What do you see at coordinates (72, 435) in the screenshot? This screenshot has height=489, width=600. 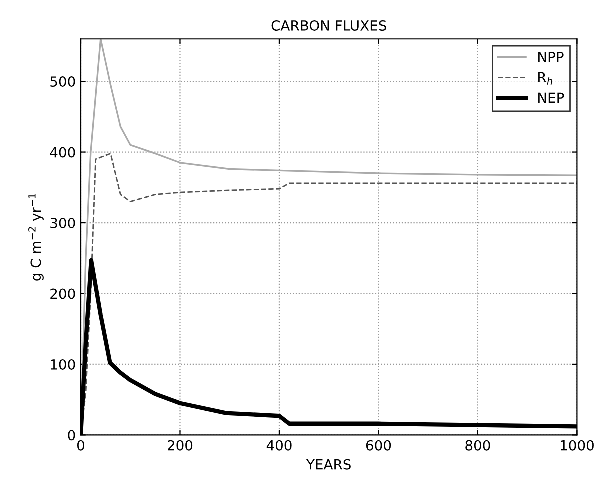 I see `y-tick-label: 0` at bounding box center [72, 435].